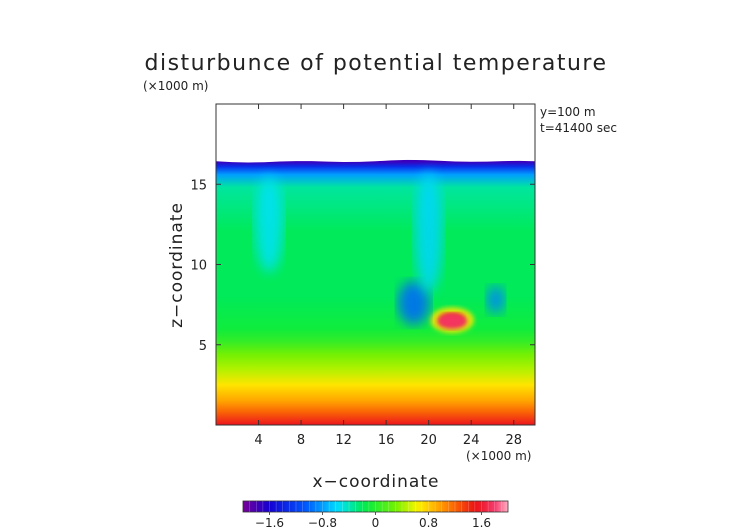  What do you see at coordinates (481, 523) in the screenshot?
I see `colorbar-tick-label: 1.6` at bounding box center [481, 523].